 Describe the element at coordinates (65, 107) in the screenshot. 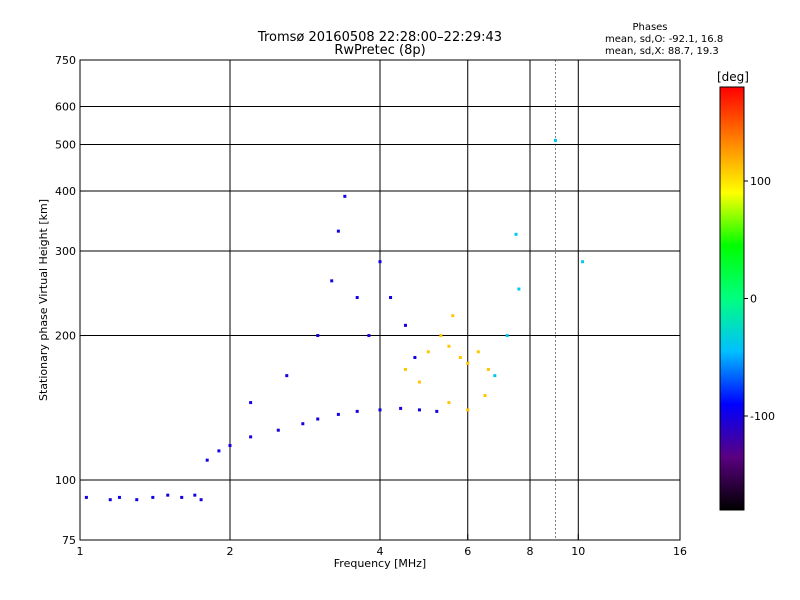

I see `y-tick-label: 600` at that location.